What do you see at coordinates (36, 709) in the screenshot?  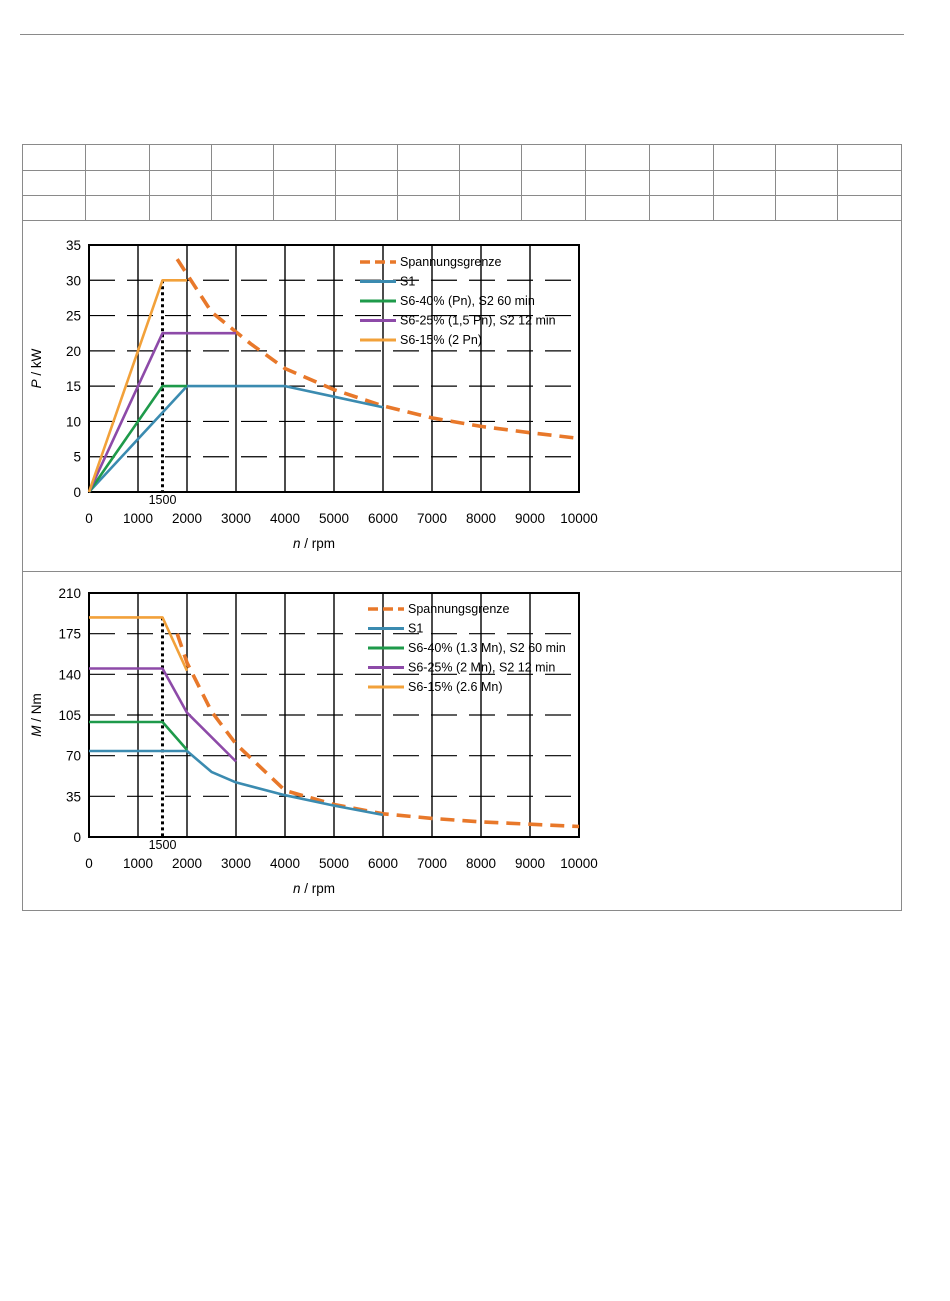 I see `y-axis-label-unit: / Nm` at bounding box center [36, 709].